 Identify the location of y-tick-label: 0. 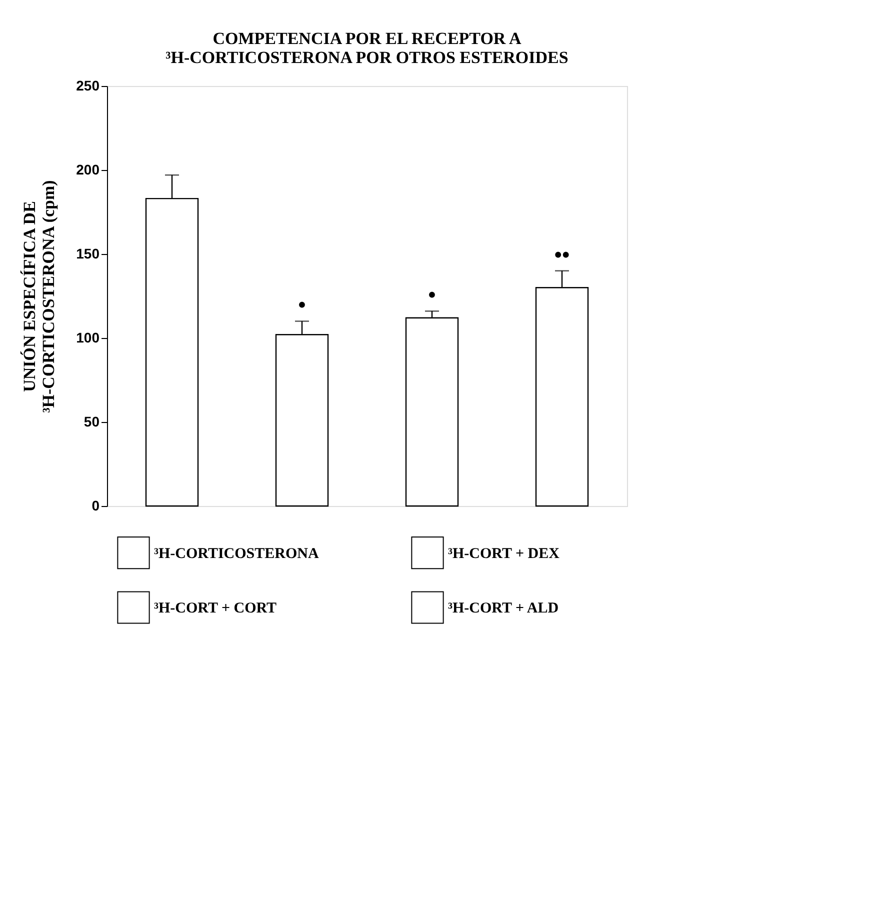
(96, 506).